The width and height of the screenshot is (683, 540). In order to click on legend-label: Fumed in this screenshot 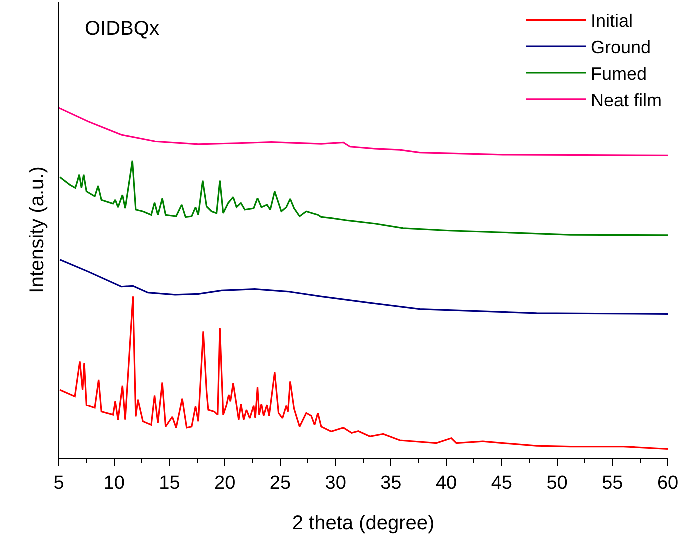, I will do `click(619, 74)`.